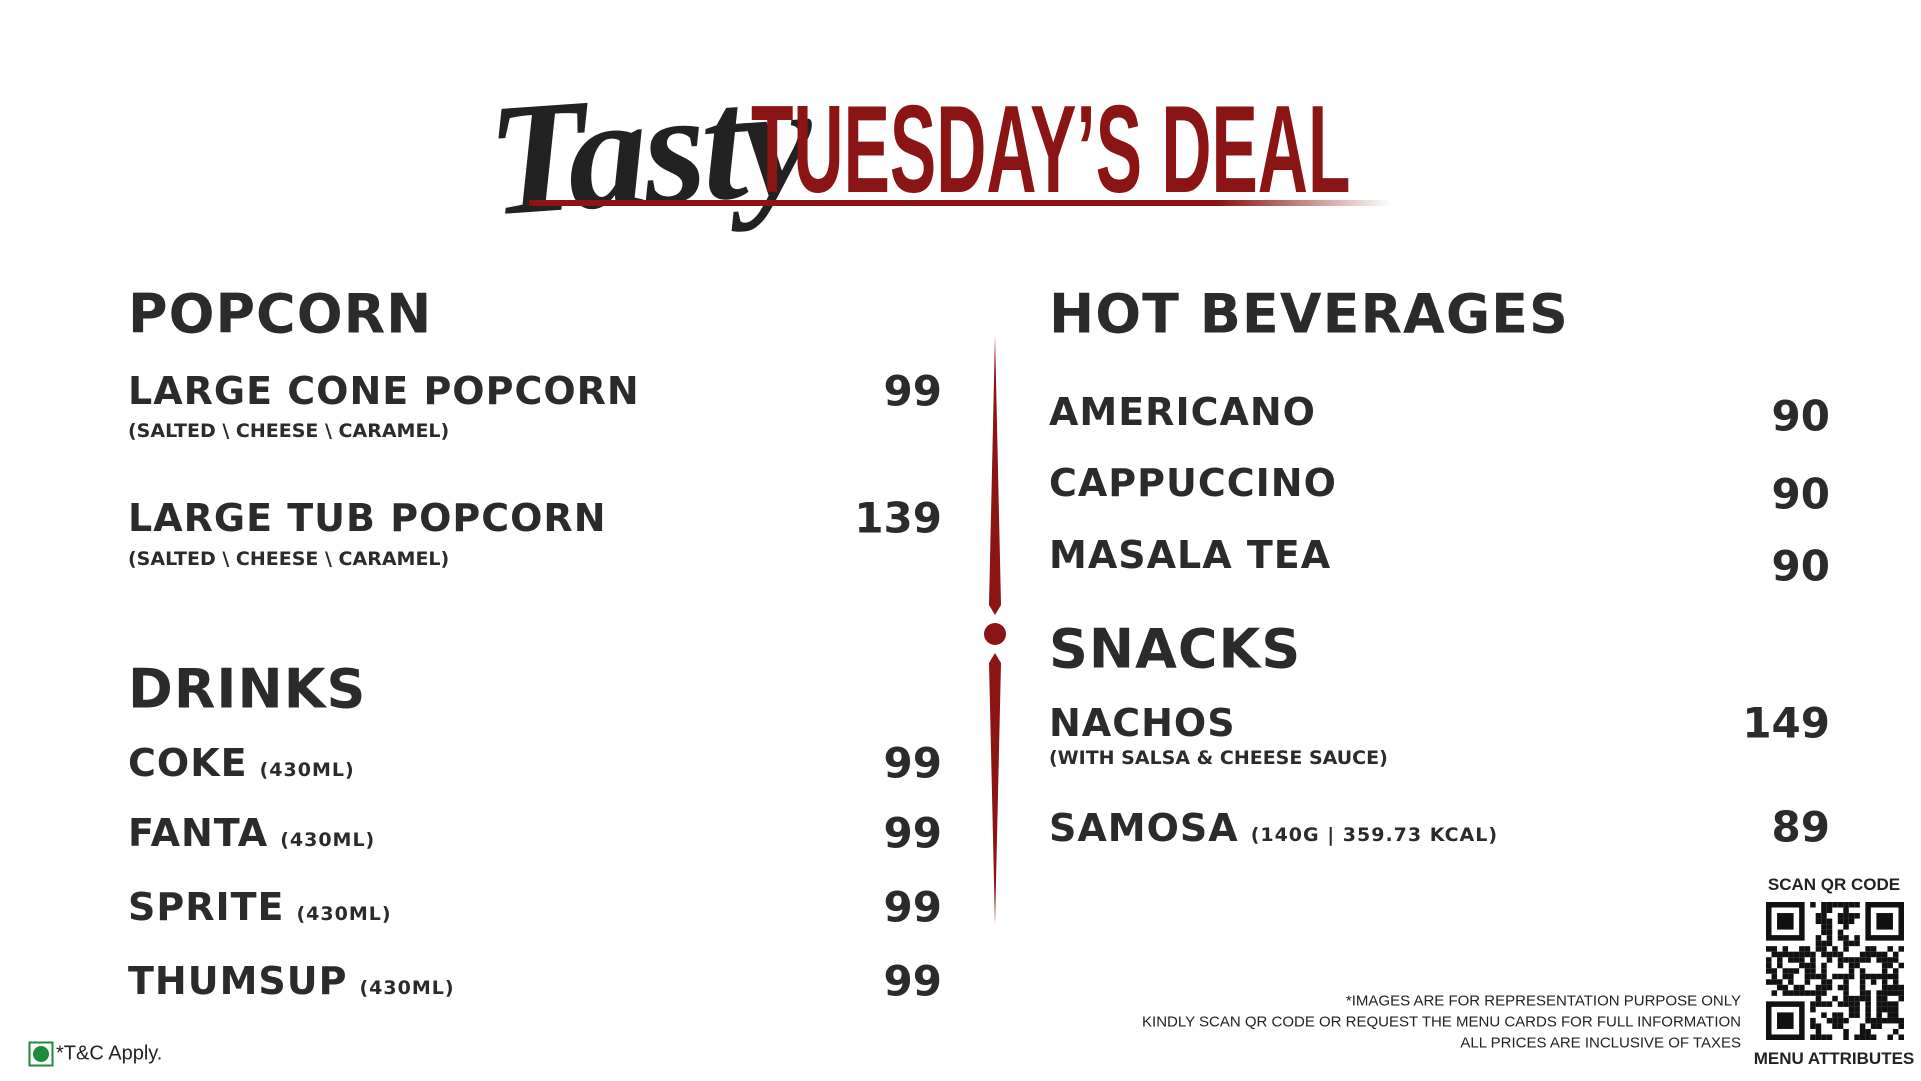  What do you see at coordinates (1309, 314) in the screenshot?
I see `section-heading: HOT BEVERAGES` at bounding box center [1309, 314].